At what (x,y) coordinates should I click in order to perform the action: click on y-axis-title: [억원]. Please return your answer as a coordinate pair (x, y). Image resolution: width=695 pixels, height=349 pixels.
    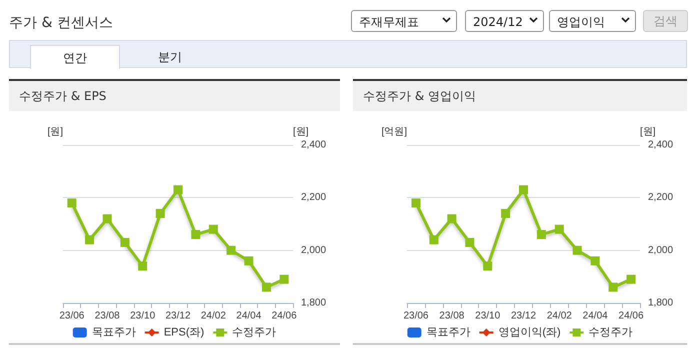
    Looking at the image, I should click on (394, 132).